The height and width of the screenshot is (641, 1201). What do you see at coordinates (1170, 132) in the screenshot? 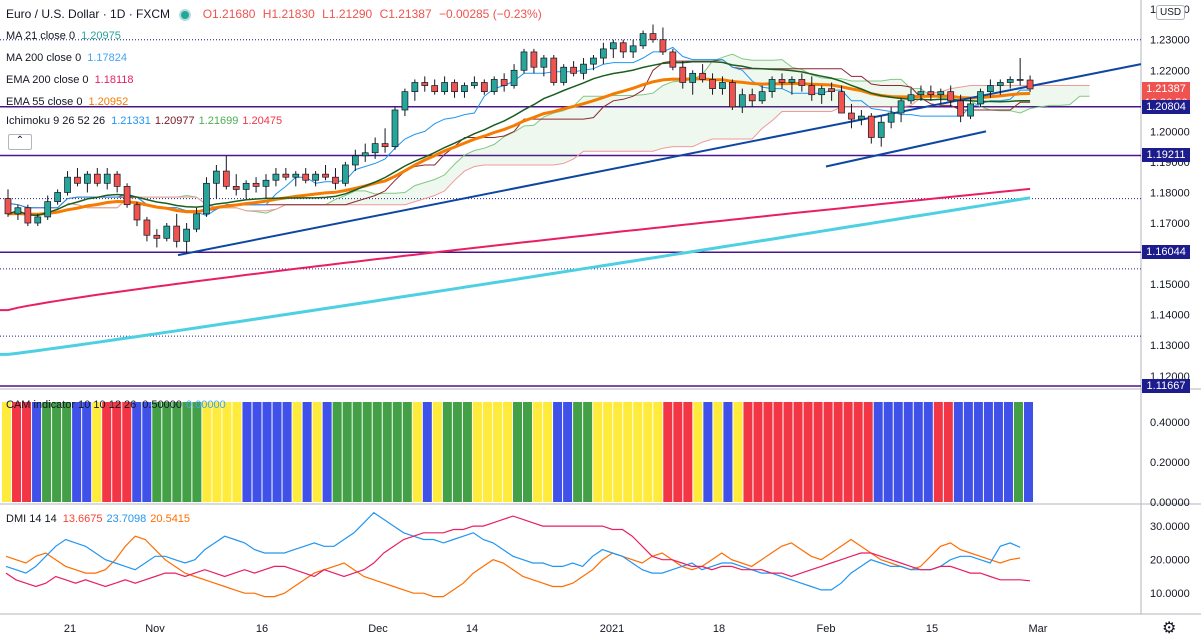
I see `price-tick-label: 1.20000` at bounding box center [1170, 132].